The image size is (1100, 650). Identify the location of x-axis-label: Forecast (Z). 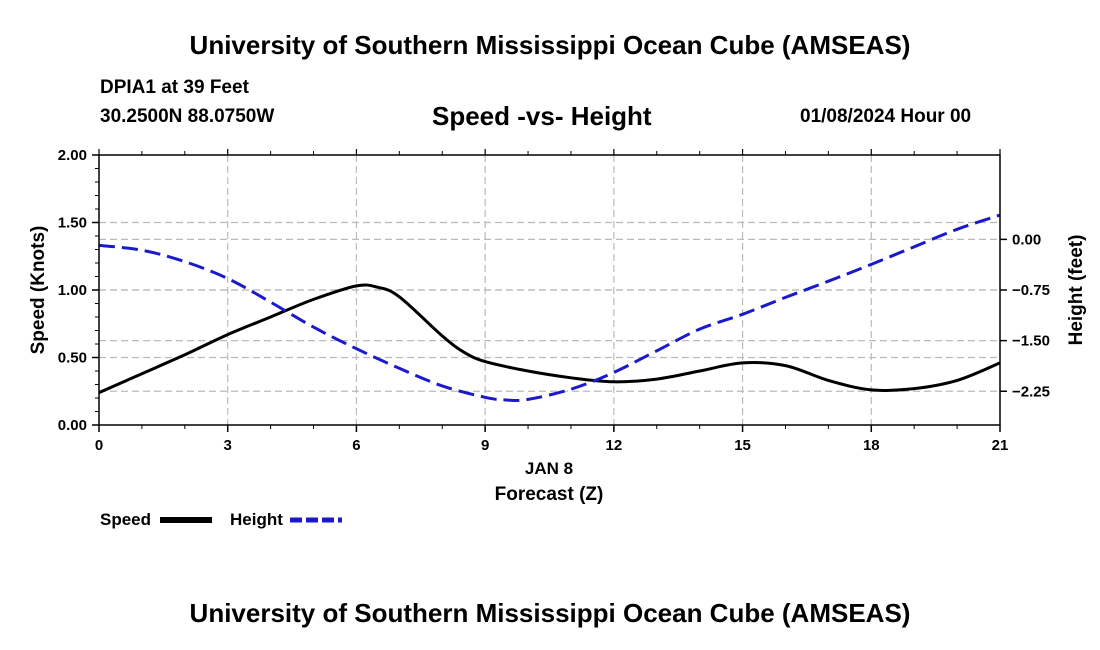
(549, 494).